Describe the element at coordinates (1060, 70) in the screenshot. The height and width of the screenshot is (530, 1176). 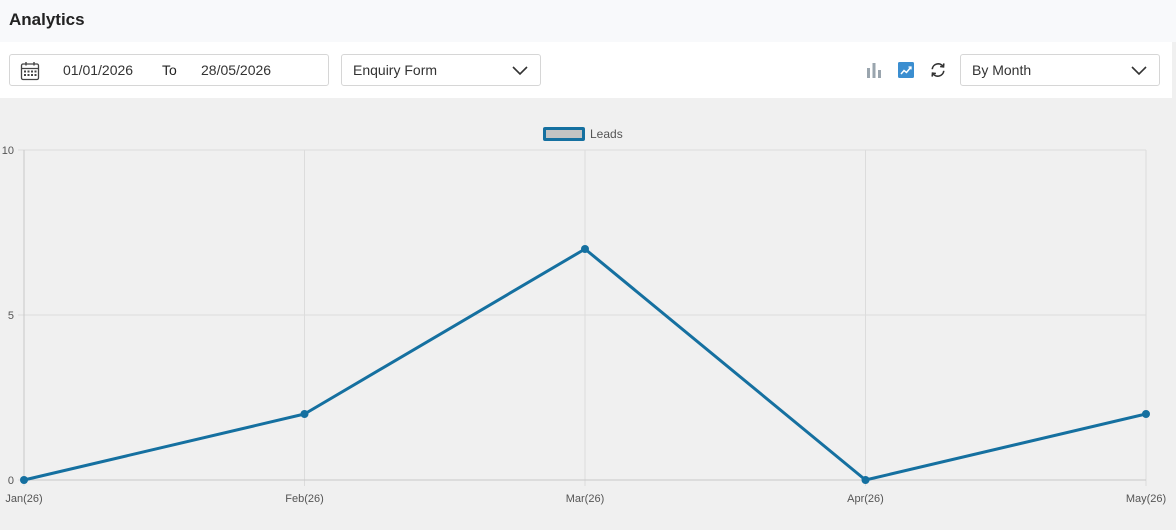
I see `period-select: By Month` at that location.